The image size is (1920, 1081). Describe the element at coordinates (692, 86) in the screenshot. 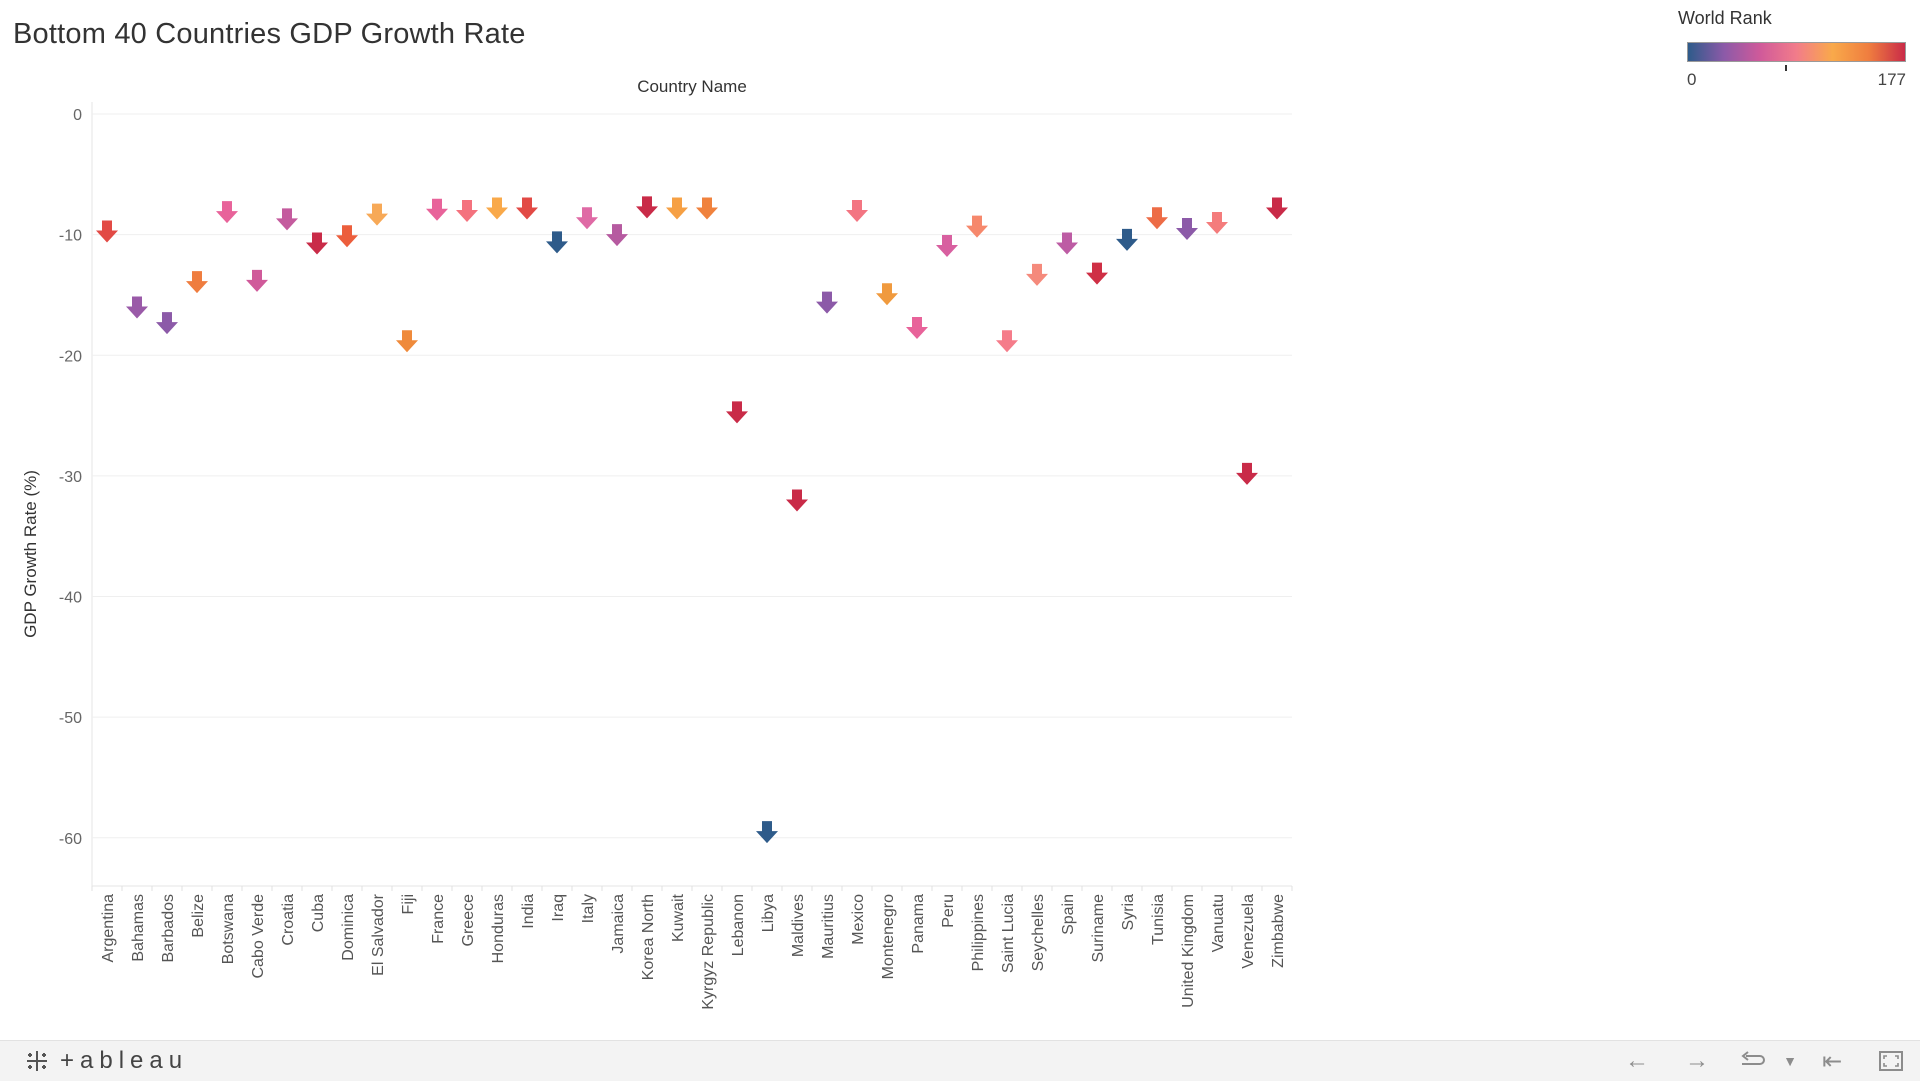

I see `column-header: Country Name` at that location.